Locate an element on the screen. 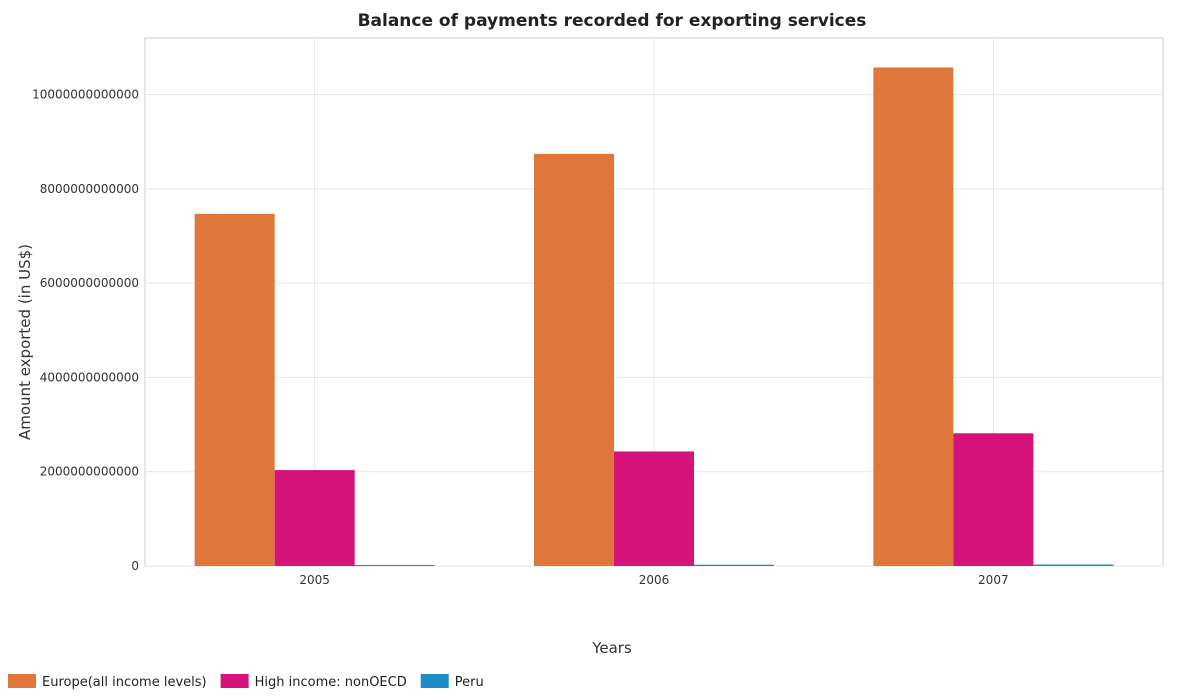  x-tick-label: 2006 is located at coordinates (654, 580).